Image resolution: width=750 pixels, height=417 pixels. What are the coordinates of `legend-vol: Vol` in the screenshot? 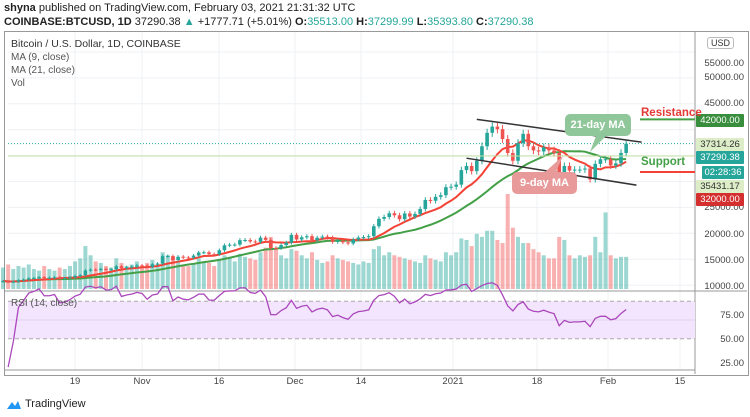 It's located at (18, 83).